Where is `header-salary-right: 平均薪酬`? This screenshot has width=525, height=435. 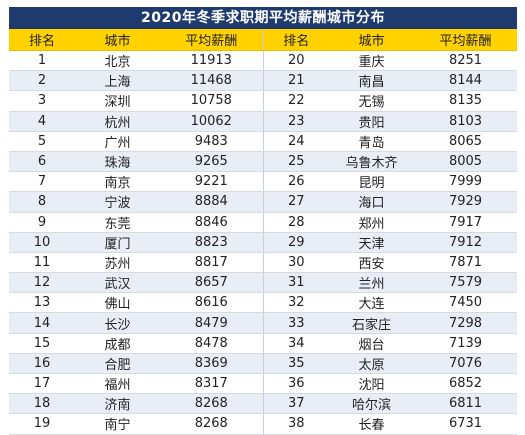
header-salary-right: 平均薪酬 is located at coordinates (465, 40).